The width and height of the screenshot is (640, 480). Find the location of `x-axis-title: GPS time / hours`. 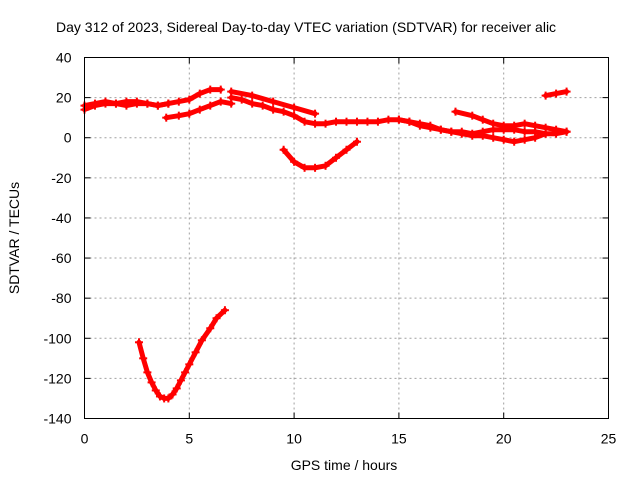

x-axis-title: GPS time / hours is located at coordinates (344, 465).